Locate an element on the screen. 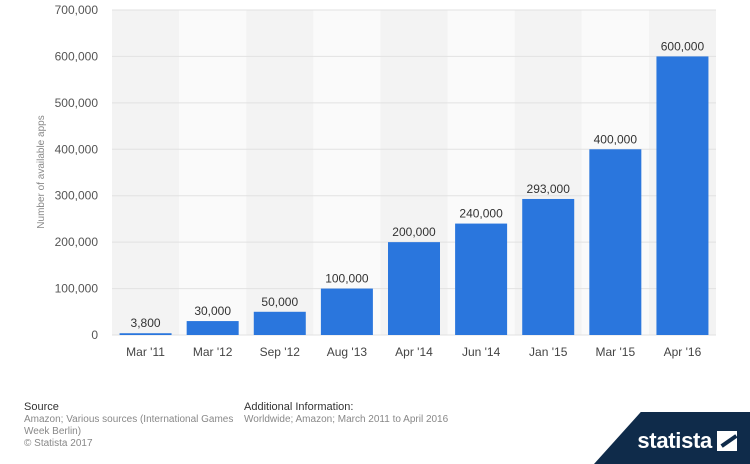 This screenshot has height=464, width=750. x-tick-label: Mar '15 is located at coordinates (616, 352).